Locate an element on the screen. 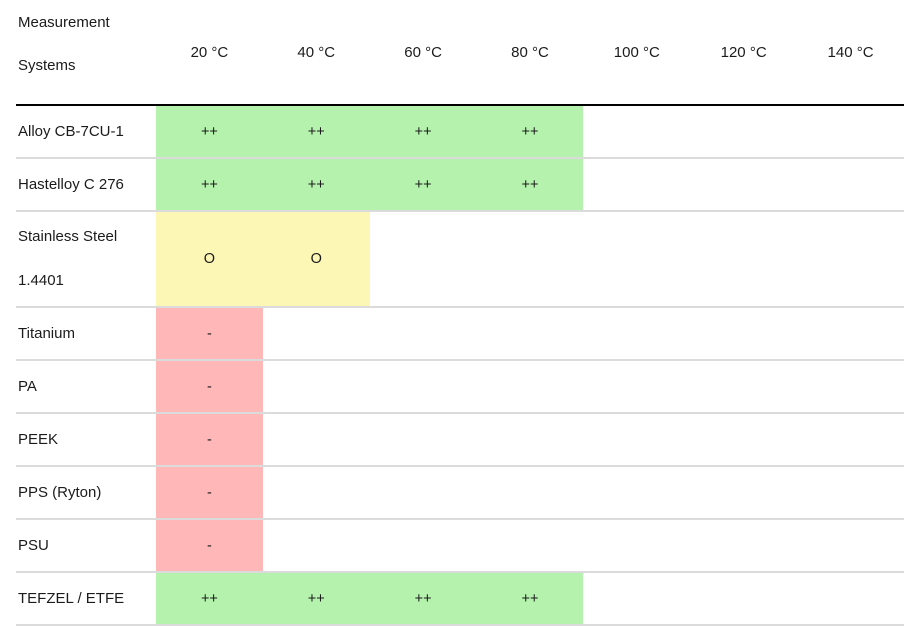 The width and height of the screenshot is (920, 626). material-label: PEEK is located at coordinates (86, 440).